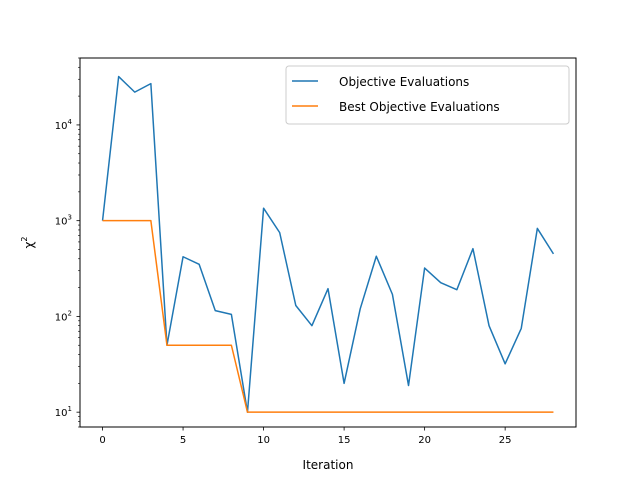 This screenshot has width=640, height=480. I want to click on y-axis-label-superscript: 2, so click(24, 238).